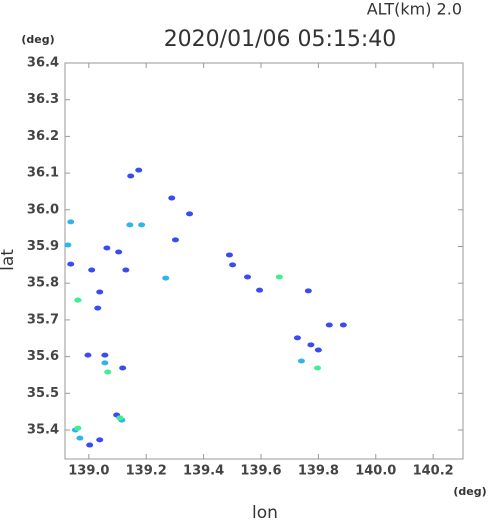 This screenshot has height=521, width=490. I want to click on y-tick-label: 36.2, so click(43, 136).